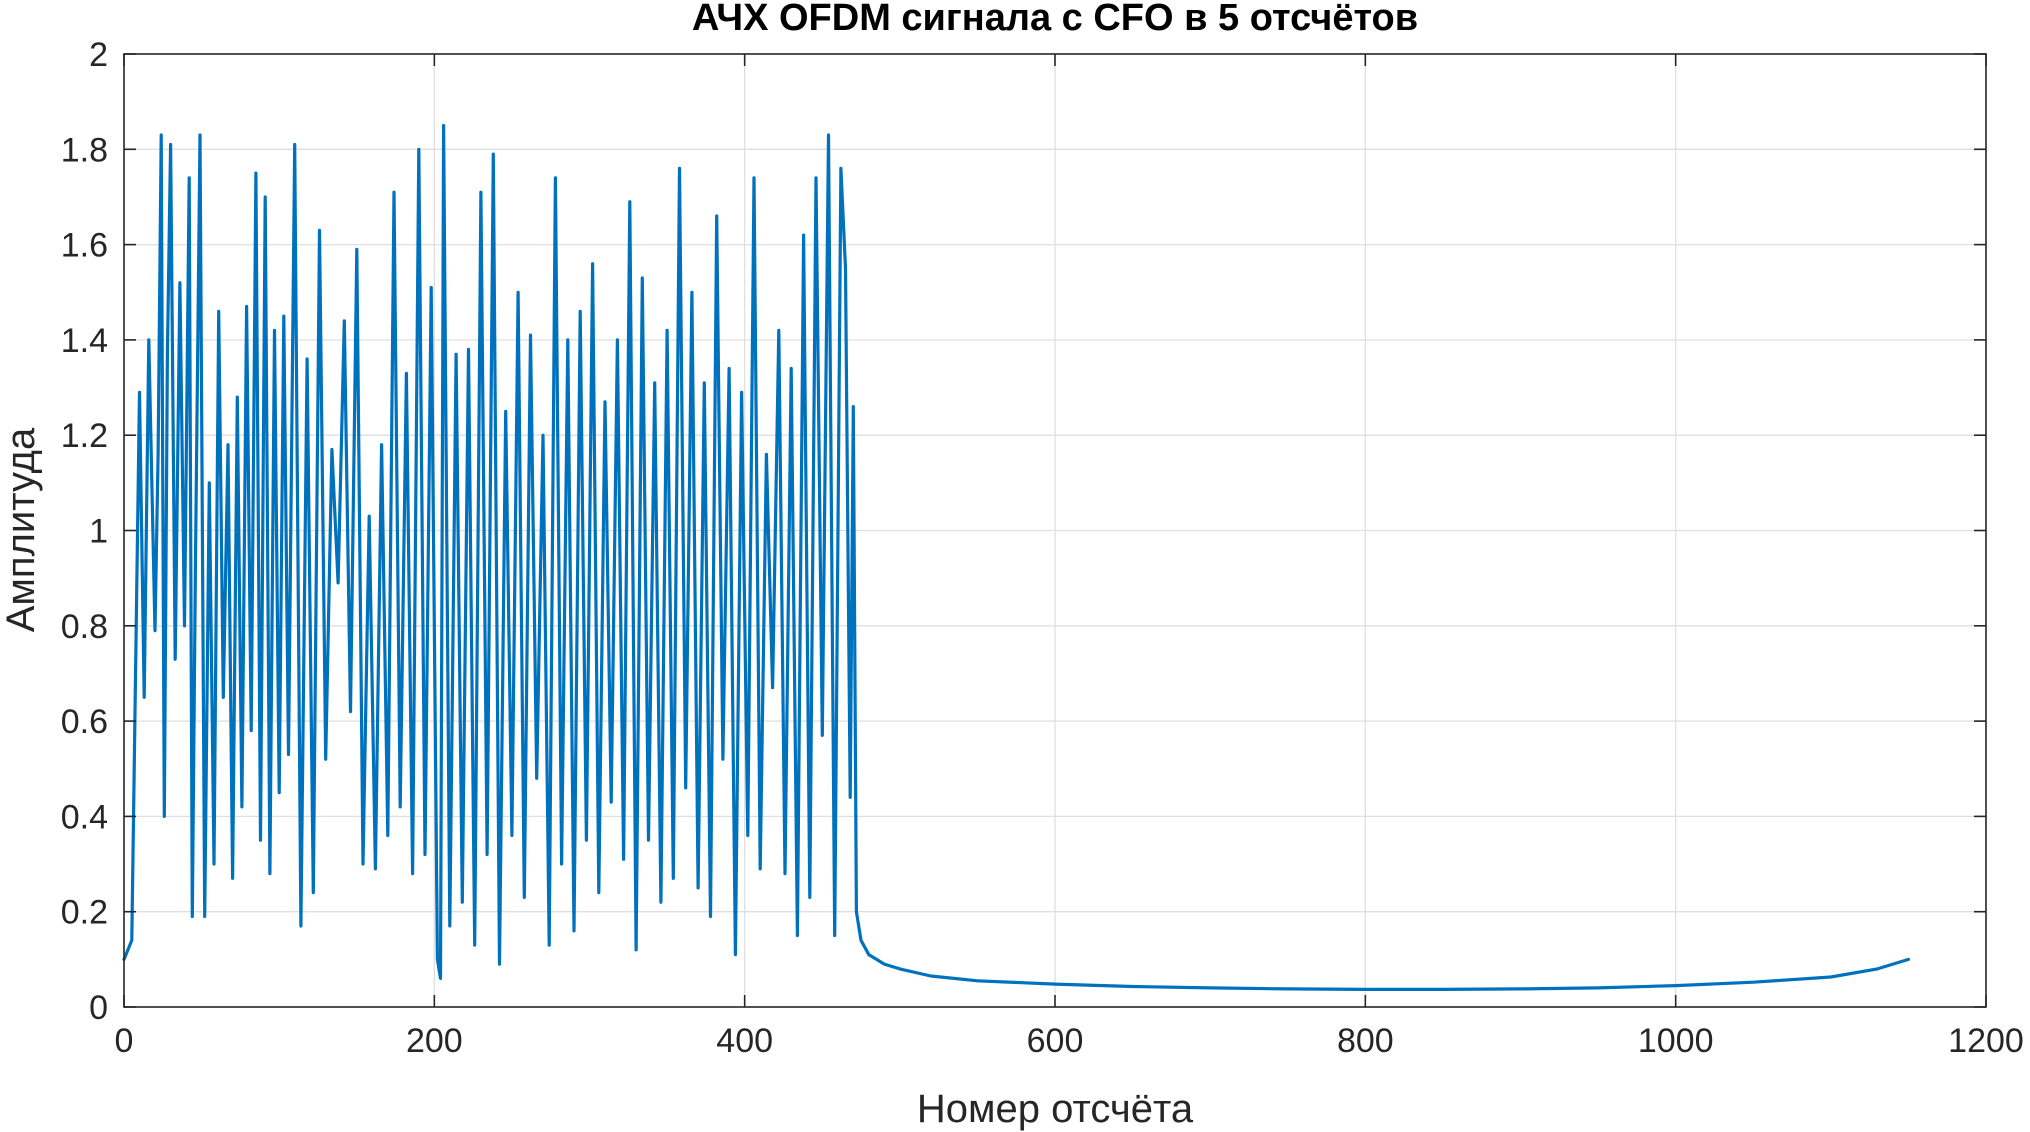 The width and height of the screenshot is (2030, 1132). I want to click on y-tick-label: 1.2, so click(84, 436).